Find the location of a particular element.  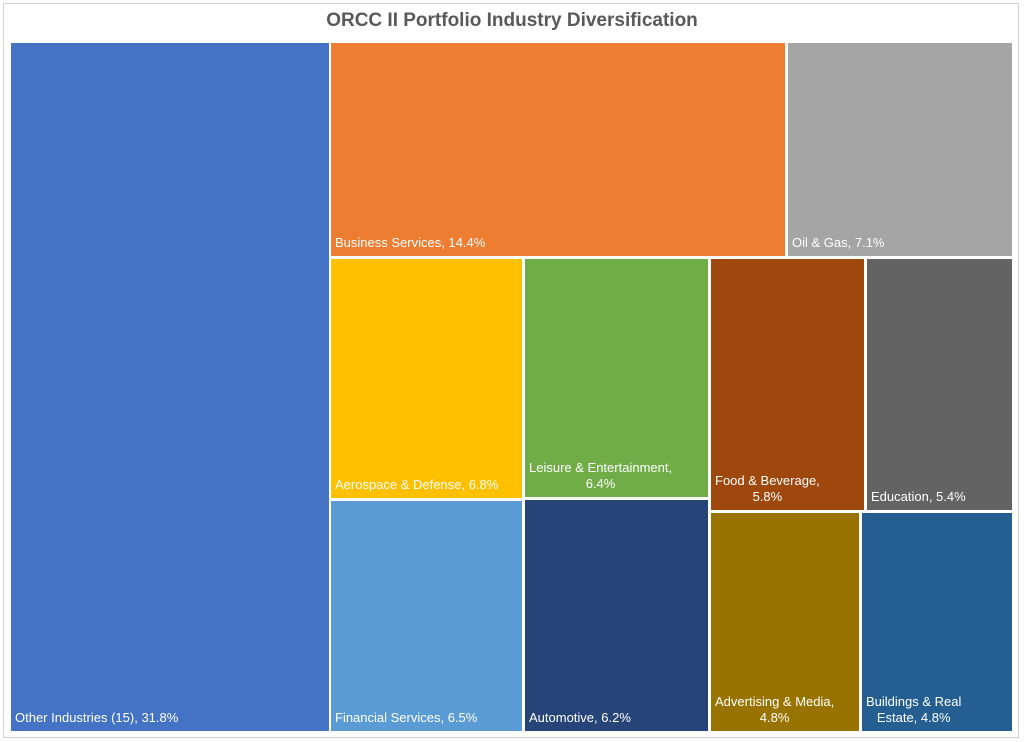

tile-label-buildings-real-estate: Buildings & Real Estate, 4.8% is located at coordinates (913, 710).